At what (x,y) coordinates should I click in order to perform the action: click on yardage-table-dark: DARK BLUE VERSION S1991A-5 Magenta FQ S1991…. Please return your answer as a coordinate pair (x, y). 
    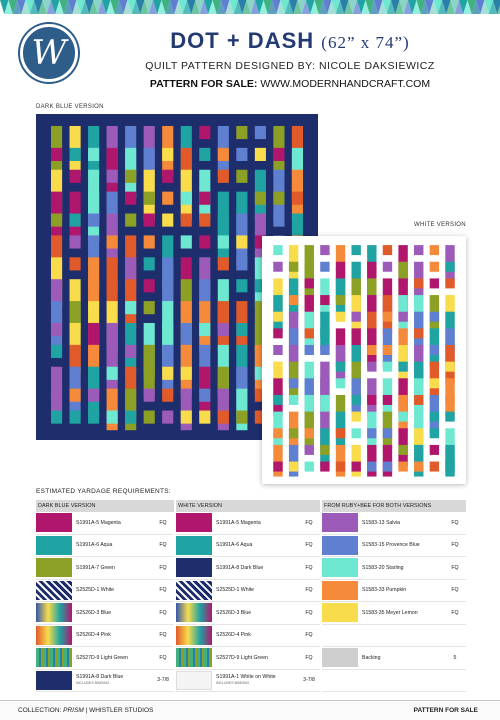
    Looking at the image, I should click on (105, 596).